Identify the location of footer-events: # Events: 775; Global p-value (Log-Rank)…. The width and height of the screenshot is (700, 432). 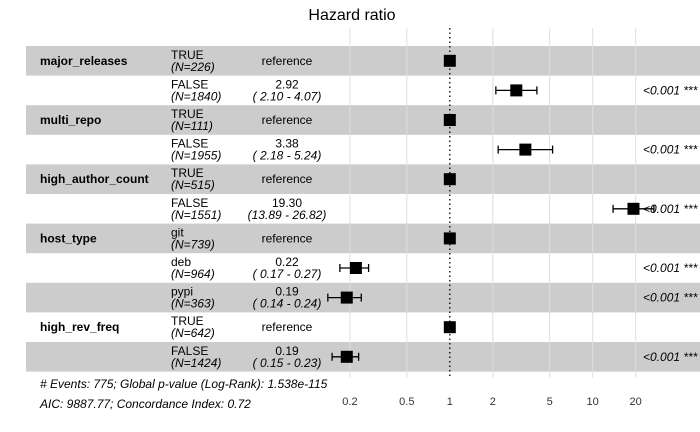
(184, 384).